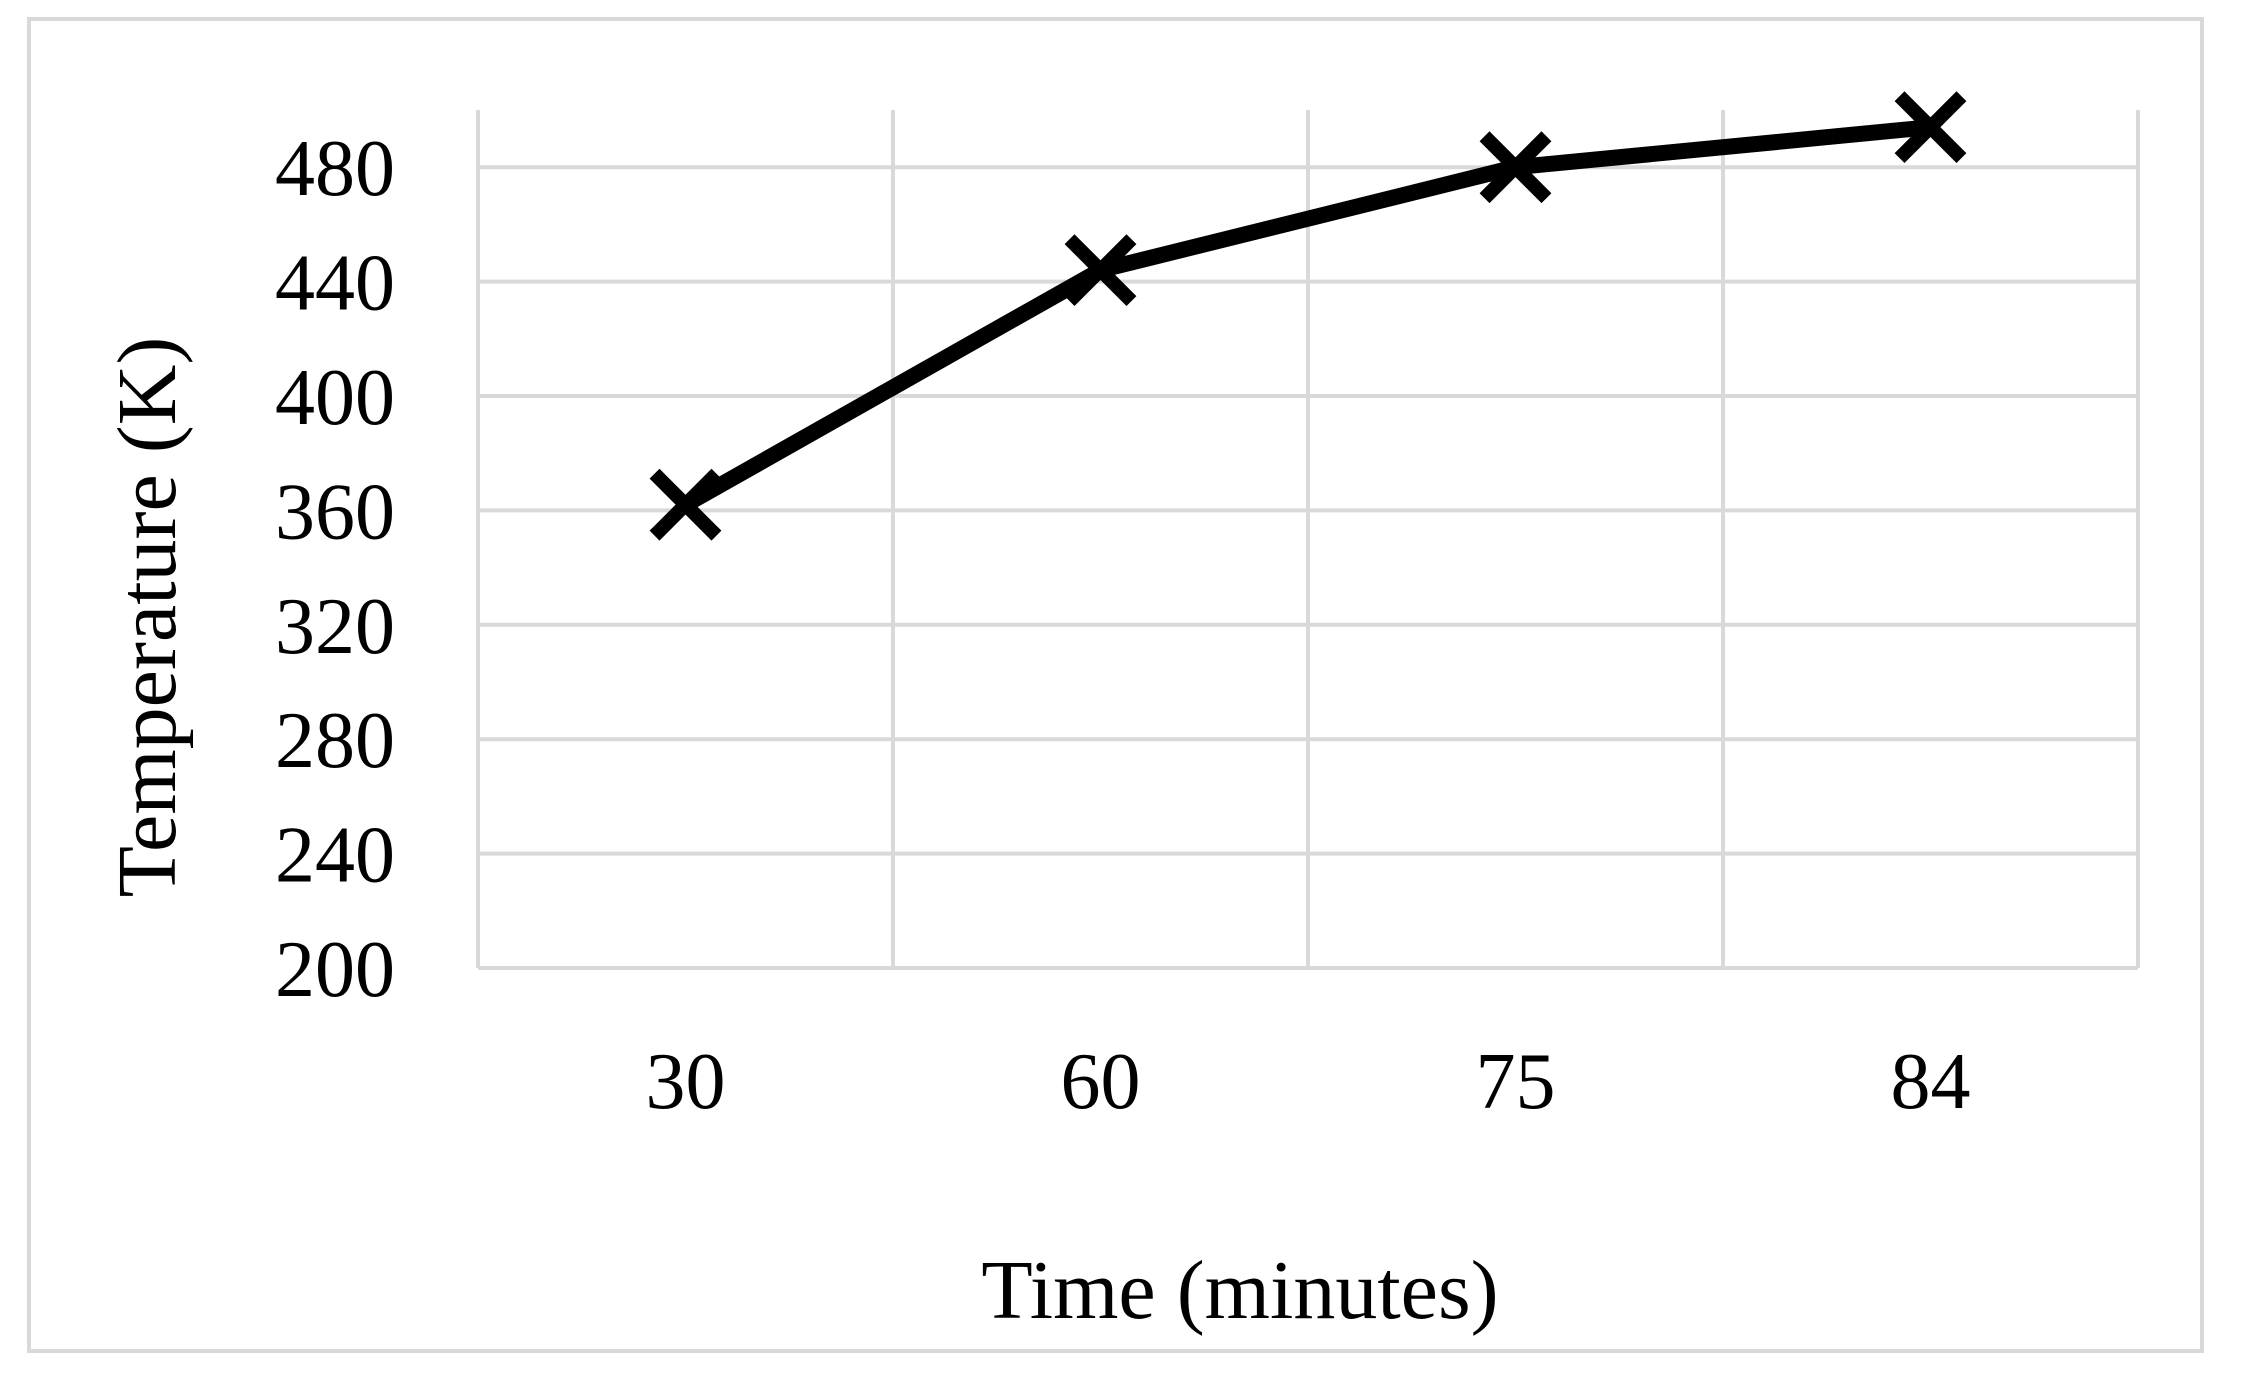 This screenshot has width=2253, height=1378. Describe the element at coordinates (335, 512) in the screenshot. I see `y-tick-label: 360` at that location.